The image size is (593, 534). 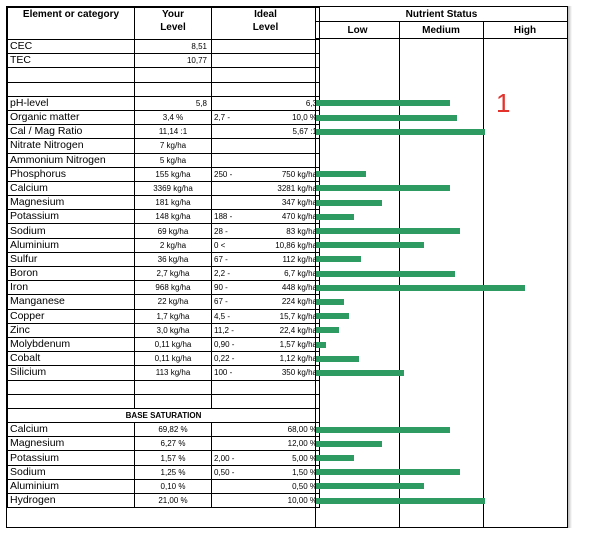 What do you see at coordinates (163, 174) in the screenshot?
I see `nutrient-row: Phosphorus 155 kg/ha 250 - 750 kg/ha` at bounding box center [163, 174].